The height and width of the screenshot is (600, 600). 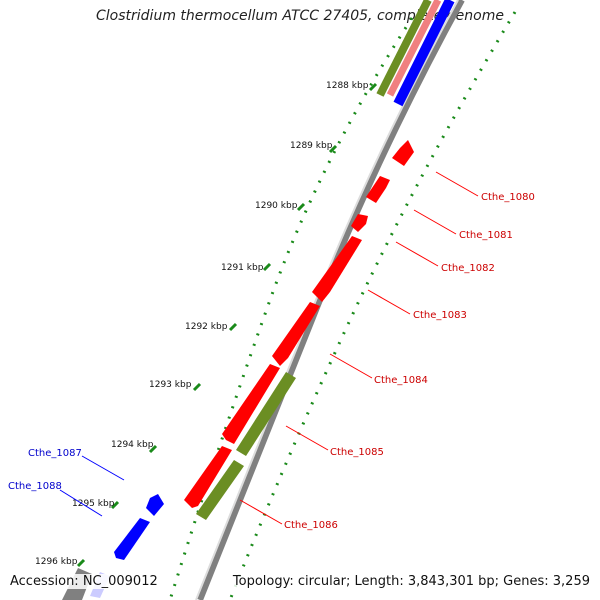 What do you see at coordinates (93, 504) in the screenshot?
I see `kbp-label-1295: 1295 kbp` at bounding box center [93, 504].